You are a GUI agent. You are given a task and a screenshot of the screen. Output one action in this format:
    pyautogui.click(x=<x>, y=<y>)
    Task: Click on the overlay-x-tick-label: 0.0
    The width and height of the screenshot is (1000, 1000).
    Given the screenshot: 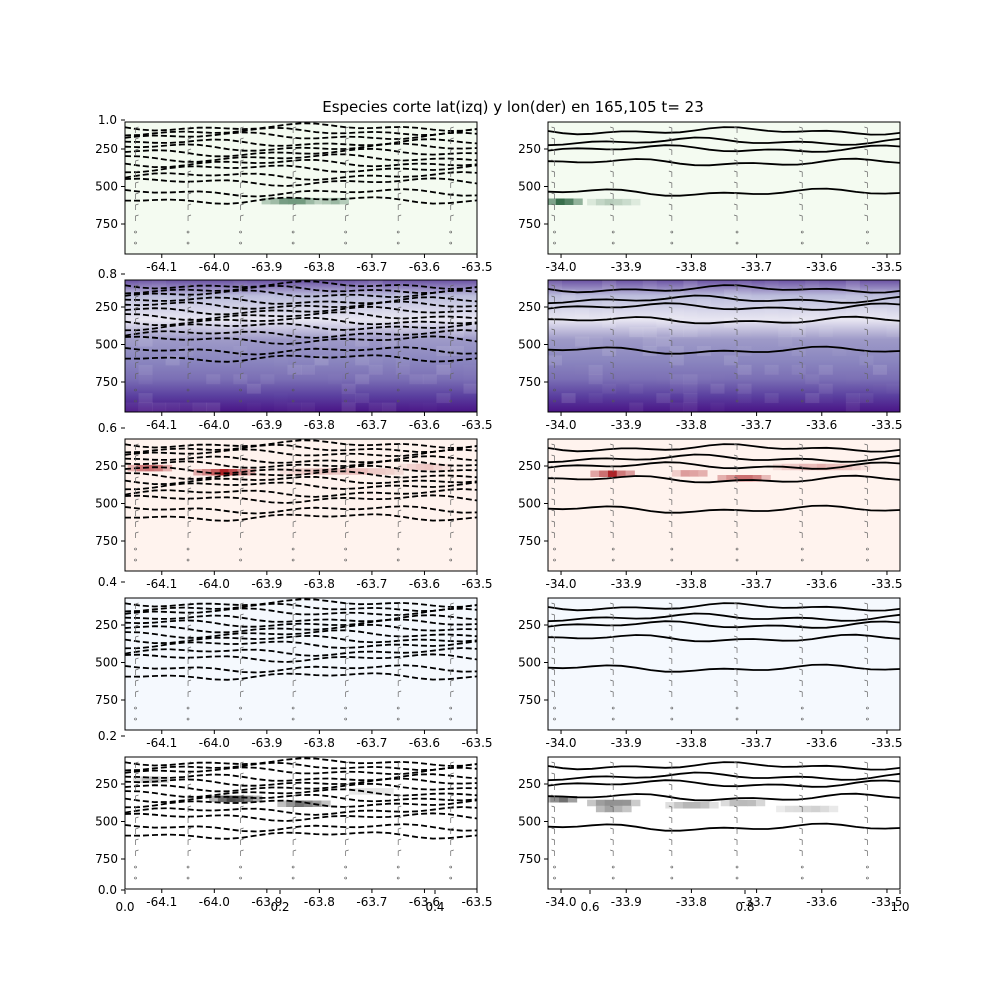 What is the action you would take?
    pyautogui.click(x=124, y=907)
    